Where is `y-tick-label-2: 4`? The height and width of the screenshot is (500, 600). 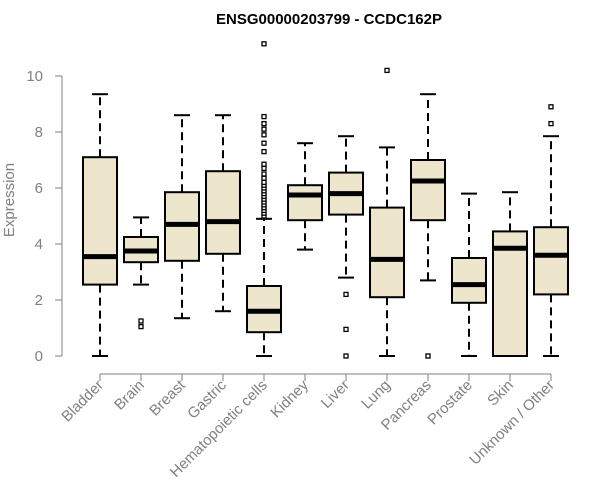
y-tick-label-2: 4 is located at coordinates (39, 244).